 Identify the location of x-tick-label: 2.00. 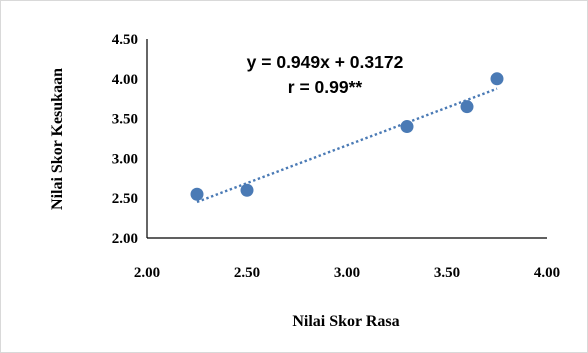
(147, 273).